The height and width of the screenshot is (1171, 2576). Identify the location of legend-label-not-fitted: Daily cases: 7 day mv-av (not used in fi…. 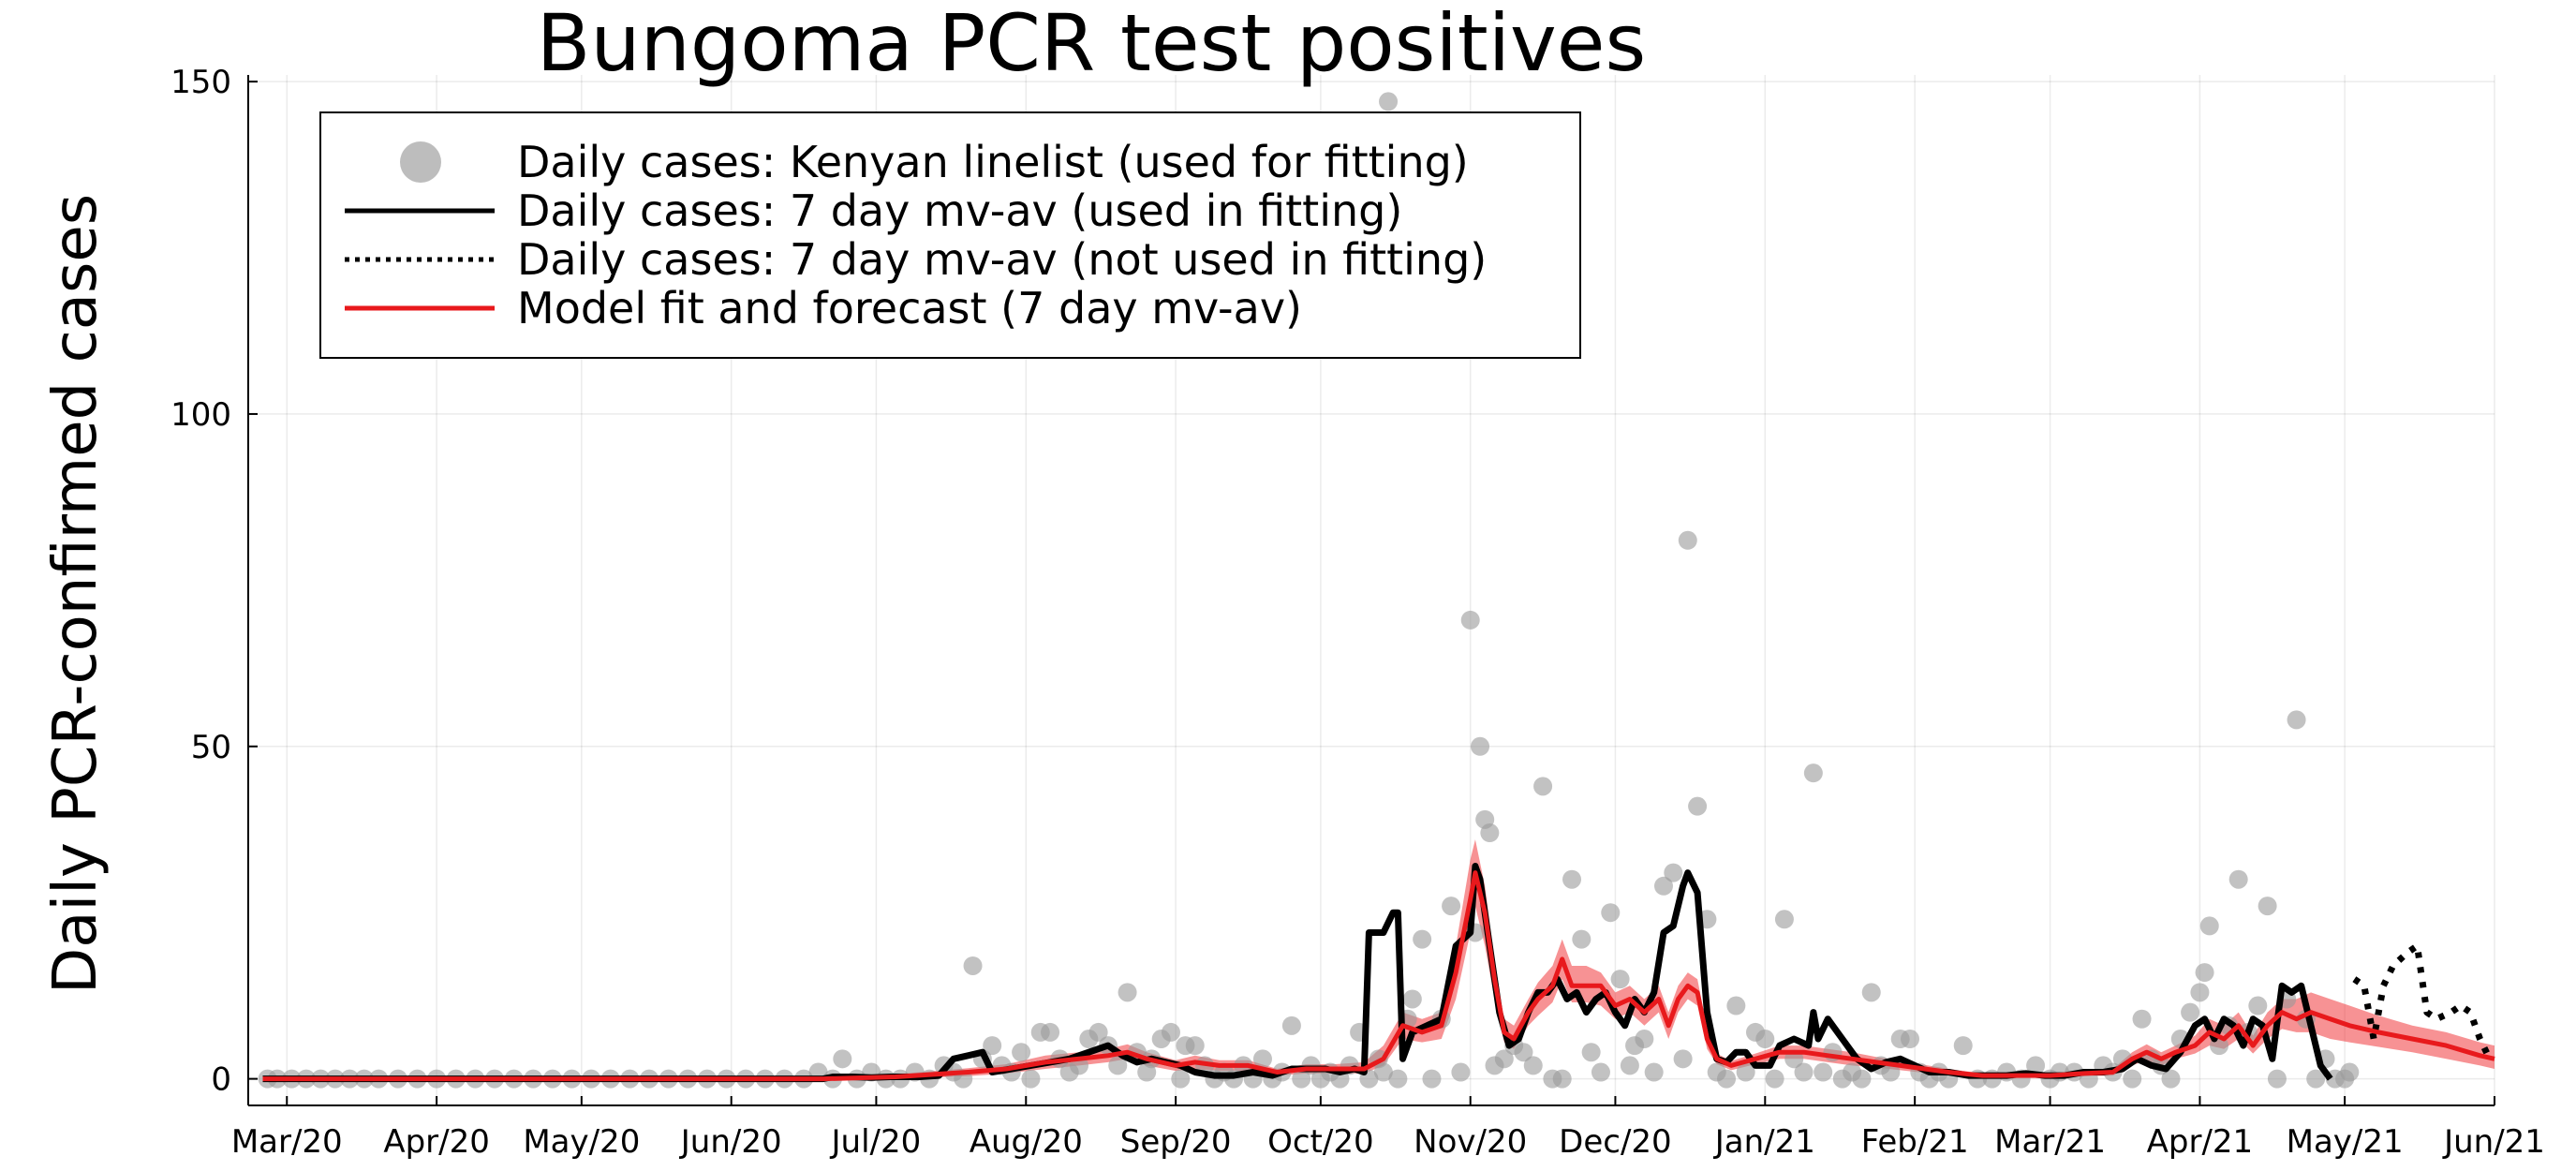
(1002, 259).